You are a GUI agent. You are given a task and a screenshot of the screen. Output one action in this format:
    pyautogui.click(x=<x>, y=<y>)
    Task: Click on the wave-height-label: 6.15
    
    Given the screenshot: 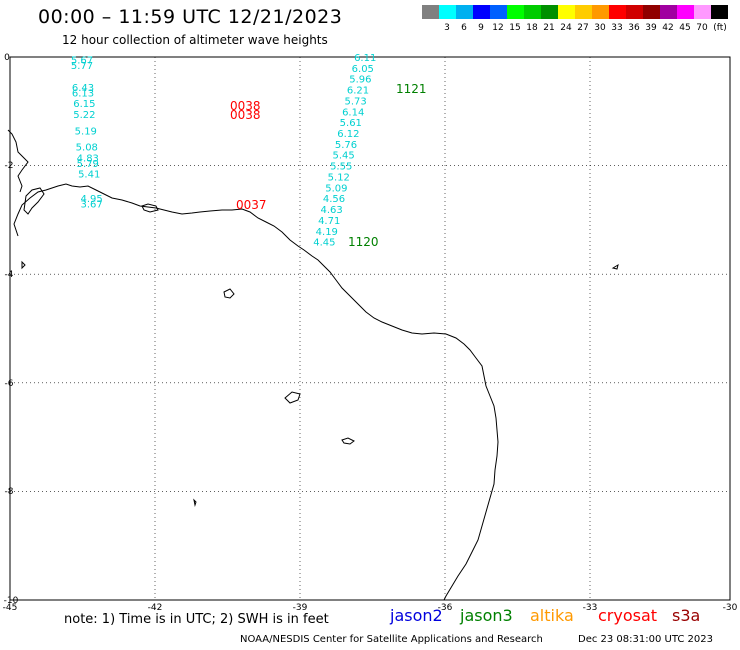 What is the action you would take?
    pyautogui.click(x=84, y=104)
    